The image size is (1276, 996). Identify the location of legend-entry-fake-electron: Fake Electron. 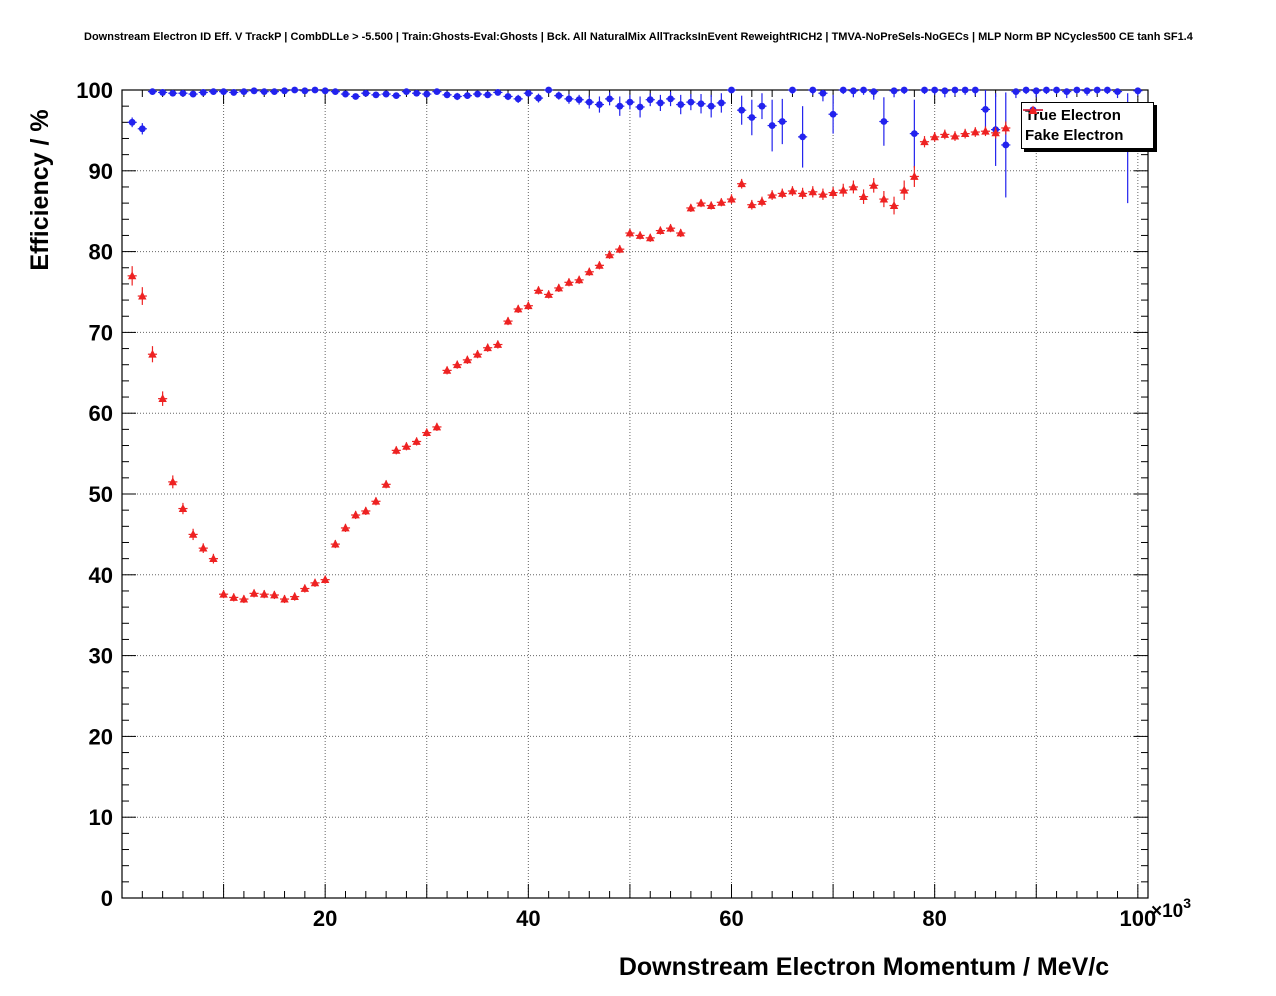
(1086, 124).